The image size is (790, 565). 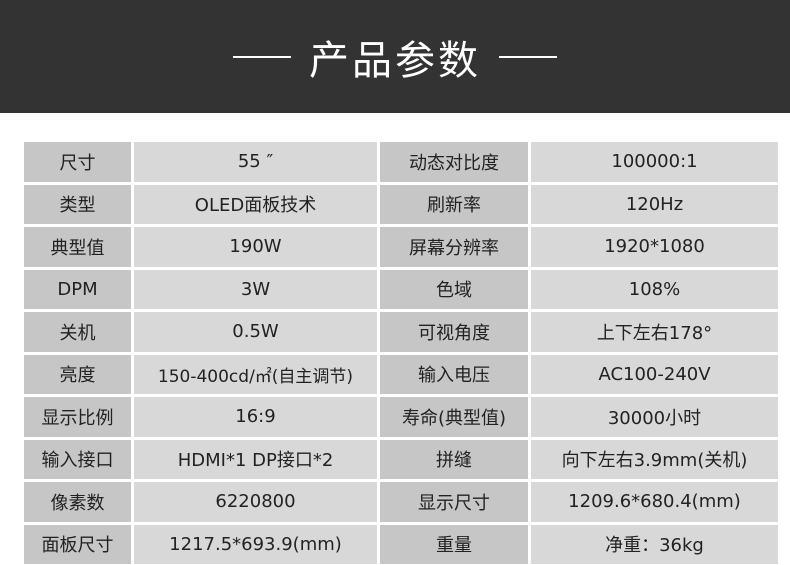 What do you see at coordinates (255, 204) in the screenshot?
I see `spec-value: OLED面板技术` at bounding box center [255, 204].